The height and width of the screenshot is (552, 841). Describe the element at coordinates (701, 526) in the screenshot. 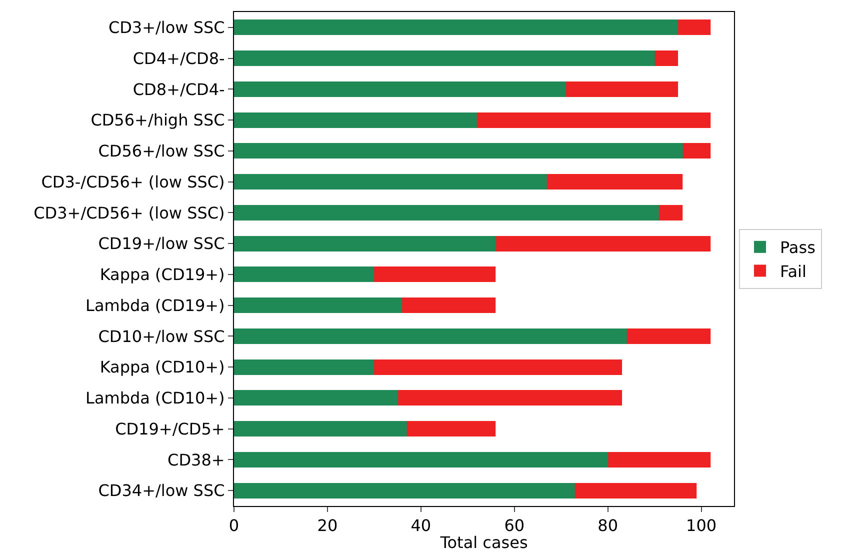

I see `x-tick-label: 100` at that location.